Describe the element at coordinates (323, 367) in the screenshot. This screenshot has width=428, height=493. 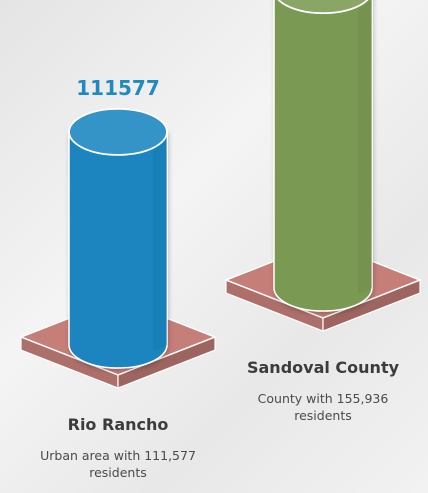
I see `category-label: Sandoval County` at that location.